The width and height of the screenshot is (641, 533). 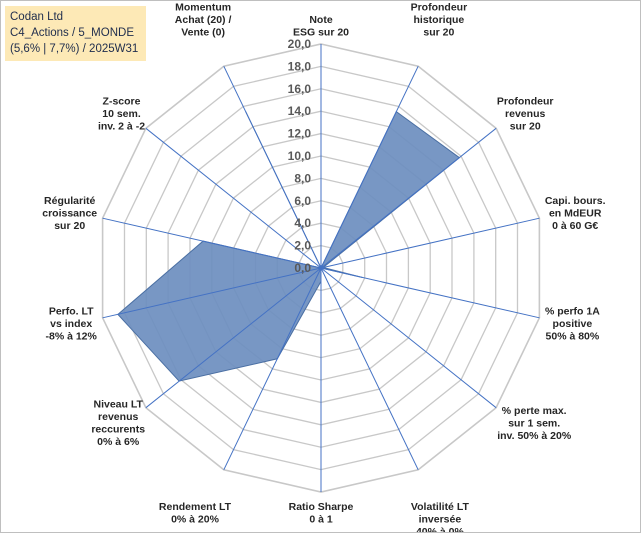 What do you see at coordinates (302, 178) in the screenshot?
I see `tick-label: 8,0` at bounding box center [302, 178].